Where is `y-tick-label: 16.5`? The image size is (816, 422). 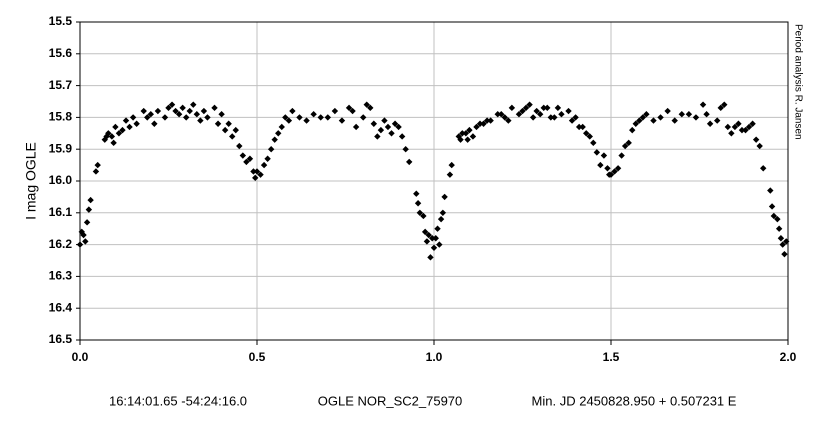 y-tick-label: 16.5 is located at coordinates (61, 339).